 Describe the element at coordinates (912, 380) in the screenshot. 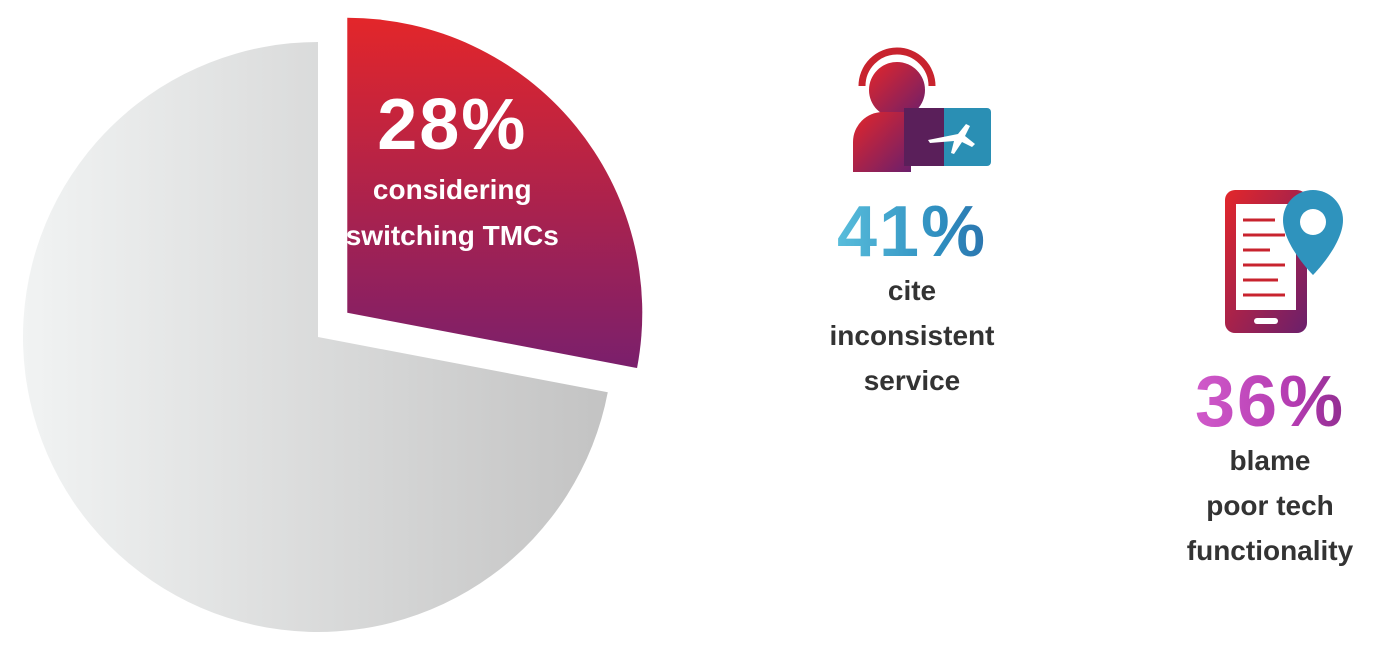

I see `stat-text: service` at that location.